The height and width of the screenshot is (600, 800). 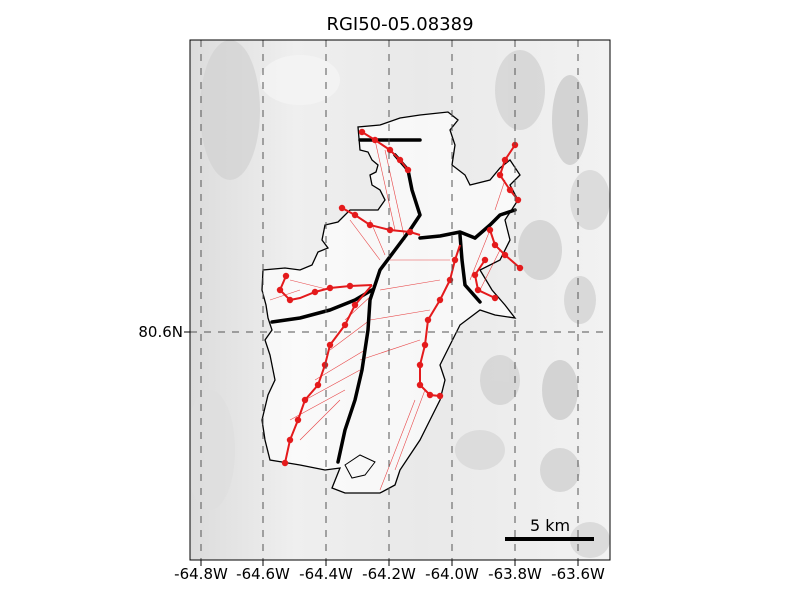 What do you see at coordinates (263, 574) in the screenshot?
I see `longitude-tick-label: -64.6W` at bounding box center [263, 574].